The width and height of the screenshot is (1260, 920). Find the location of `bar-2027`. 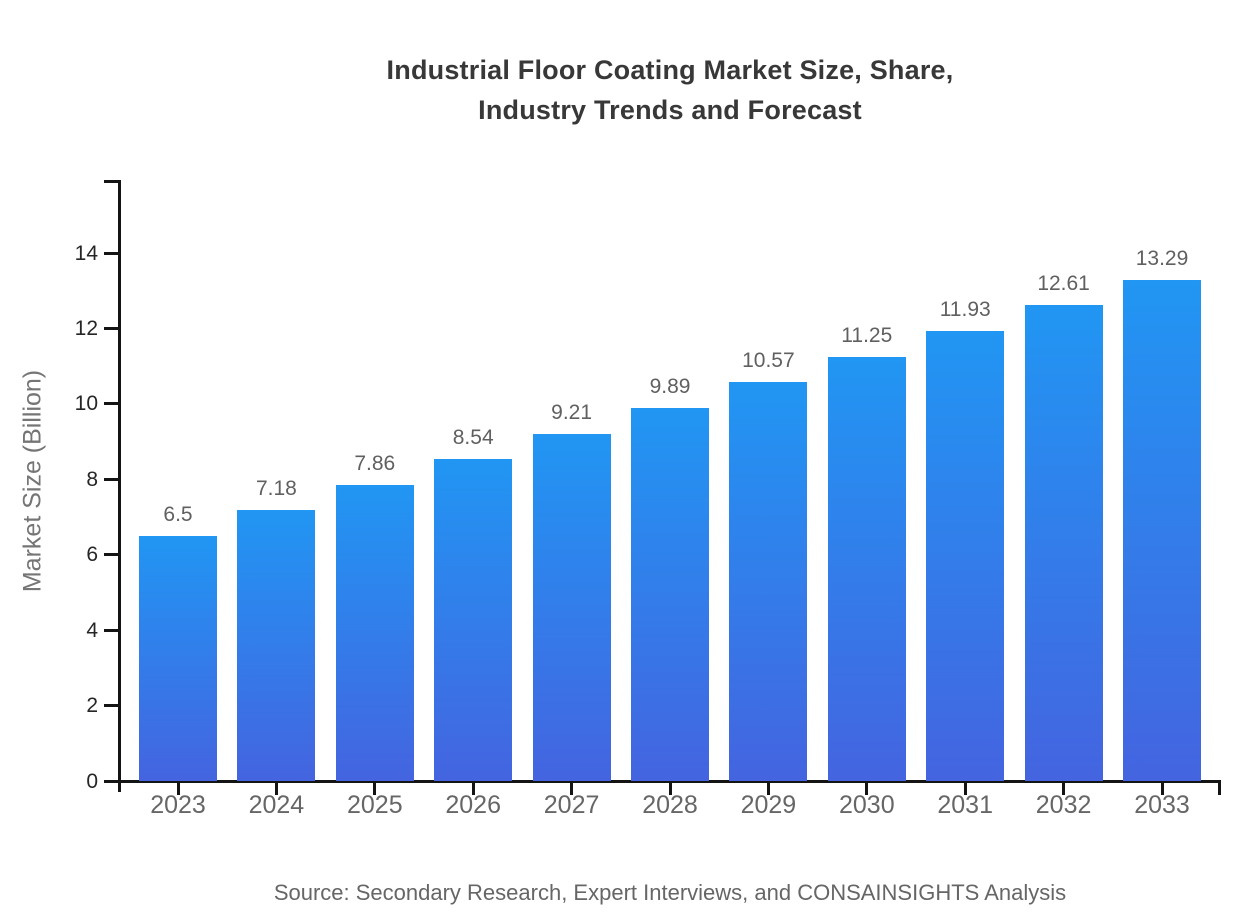

bar-2027 is located at coordinates (571, 607).